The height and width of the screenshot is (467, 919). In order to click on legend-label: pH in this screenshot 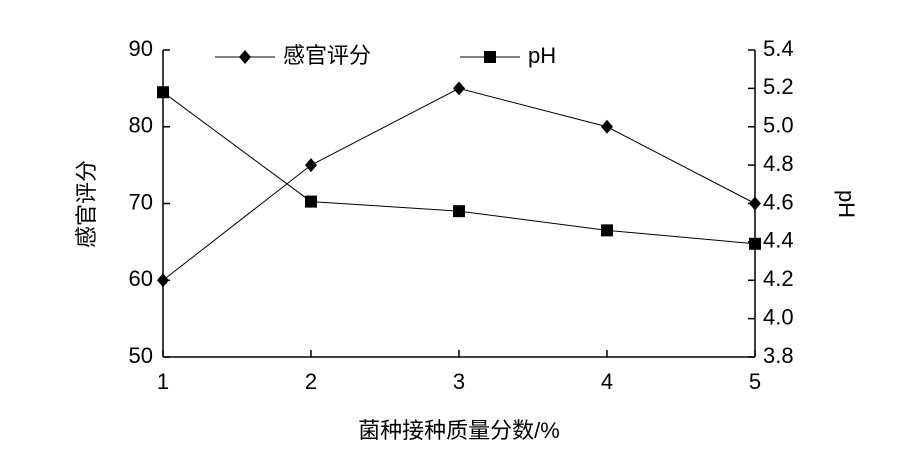, I will do `click(542, 55)`.